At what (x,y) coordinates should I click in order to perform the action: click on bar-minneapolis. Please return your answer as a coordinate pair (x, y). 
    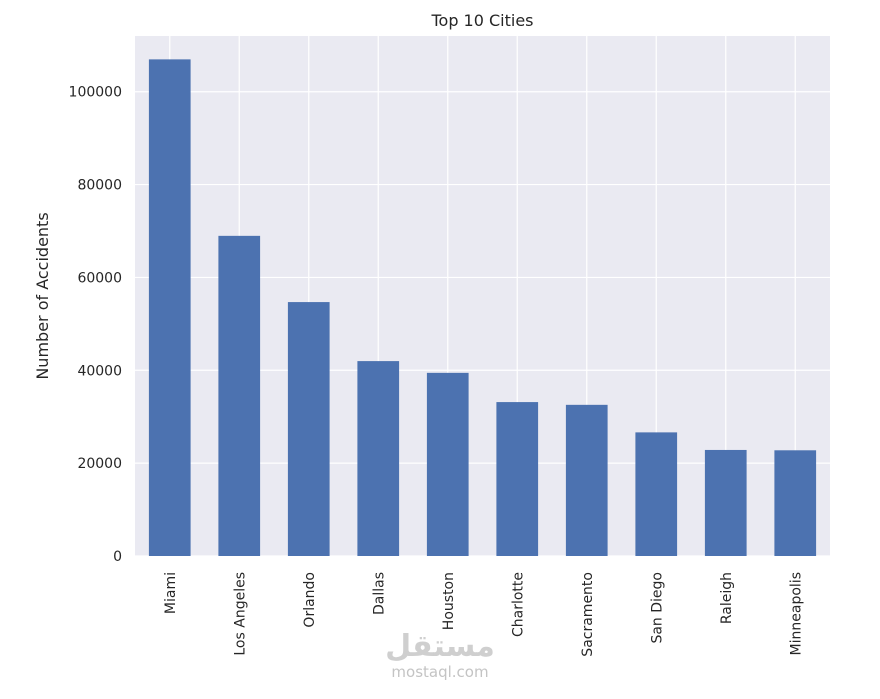
    Looking at the image, I should click on (795, 503).